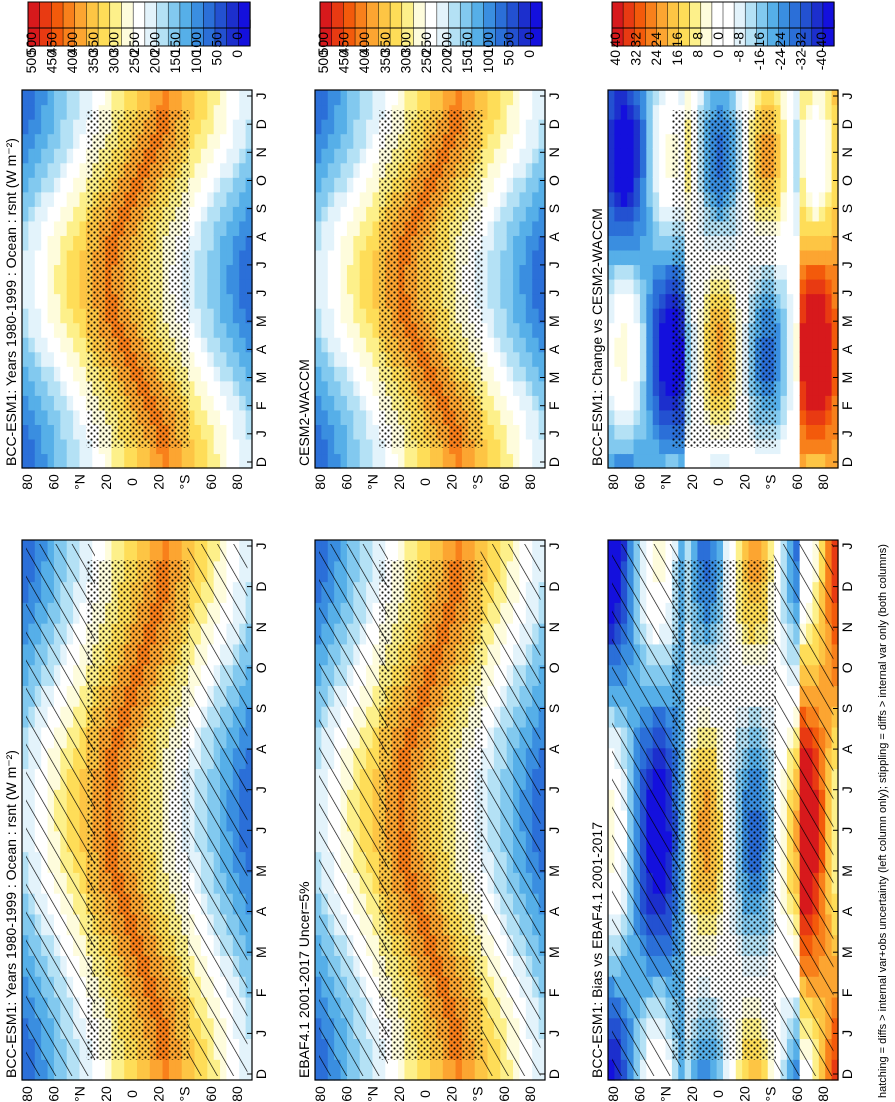 The height and width of the screenshot is (1102, 895). I want to click on panel-title: BCC-ESM1: Bias vs EBAF4.1 2001-2017, so click(597, 950).